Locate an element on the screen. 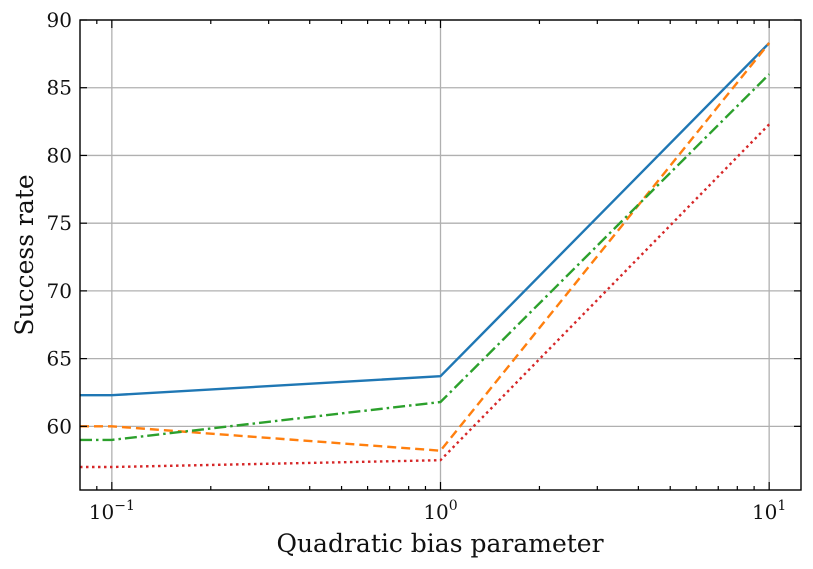 This screenshot has height=569, width=813. y-axis-label: Success rate is located at coordinates (24, 254).